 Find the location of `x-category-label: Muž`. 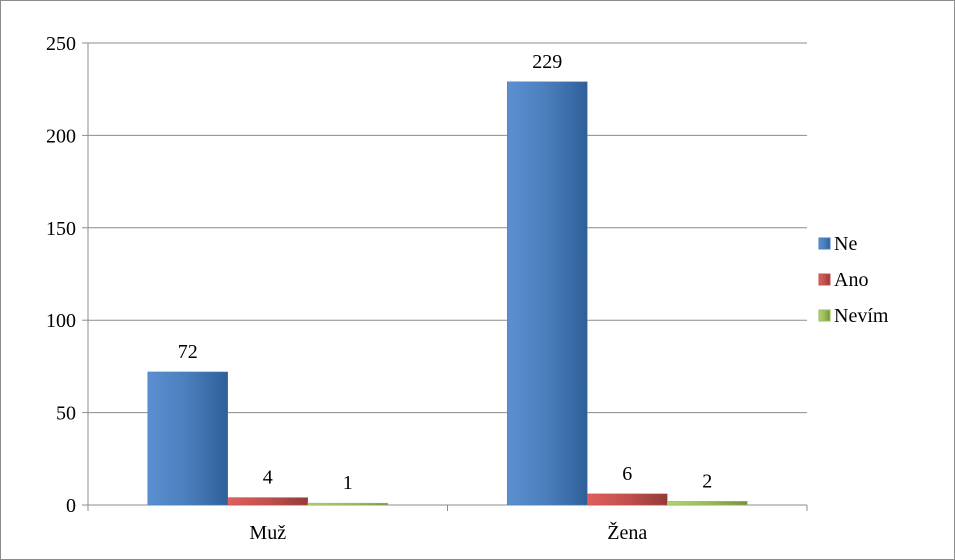

x-category-label: Muž is located at coordinates (267, 533).